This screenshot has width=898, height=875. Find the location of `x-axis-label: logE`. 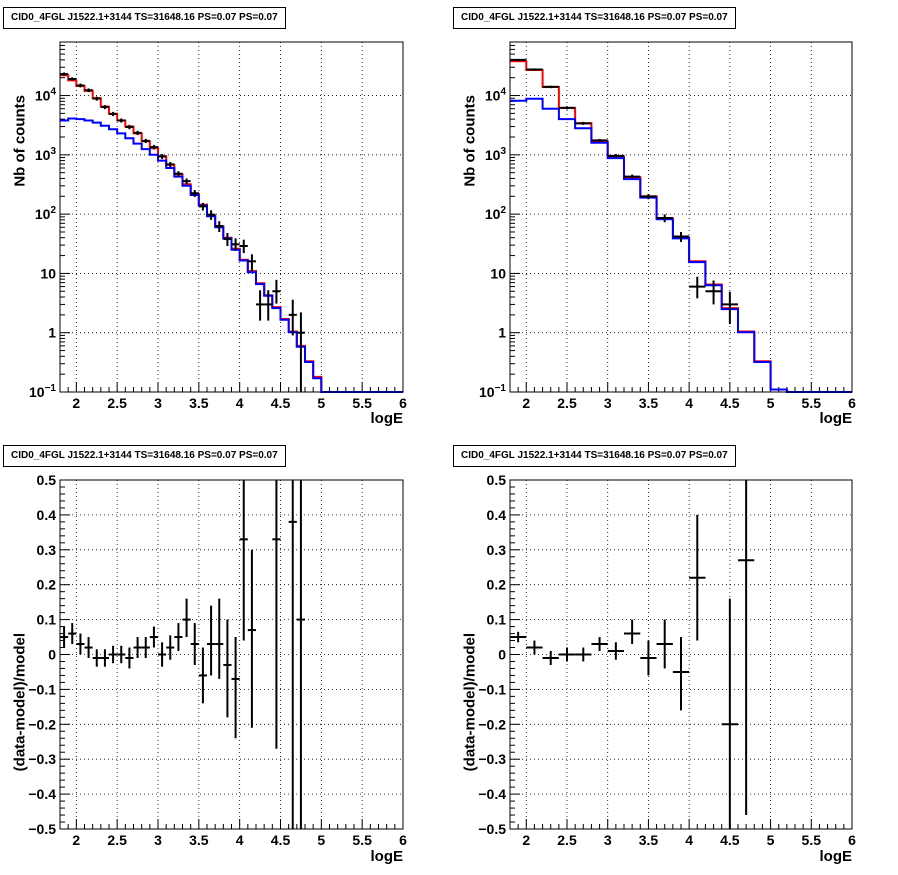

x-axis-label: logE is located at coordinates (836, 856).